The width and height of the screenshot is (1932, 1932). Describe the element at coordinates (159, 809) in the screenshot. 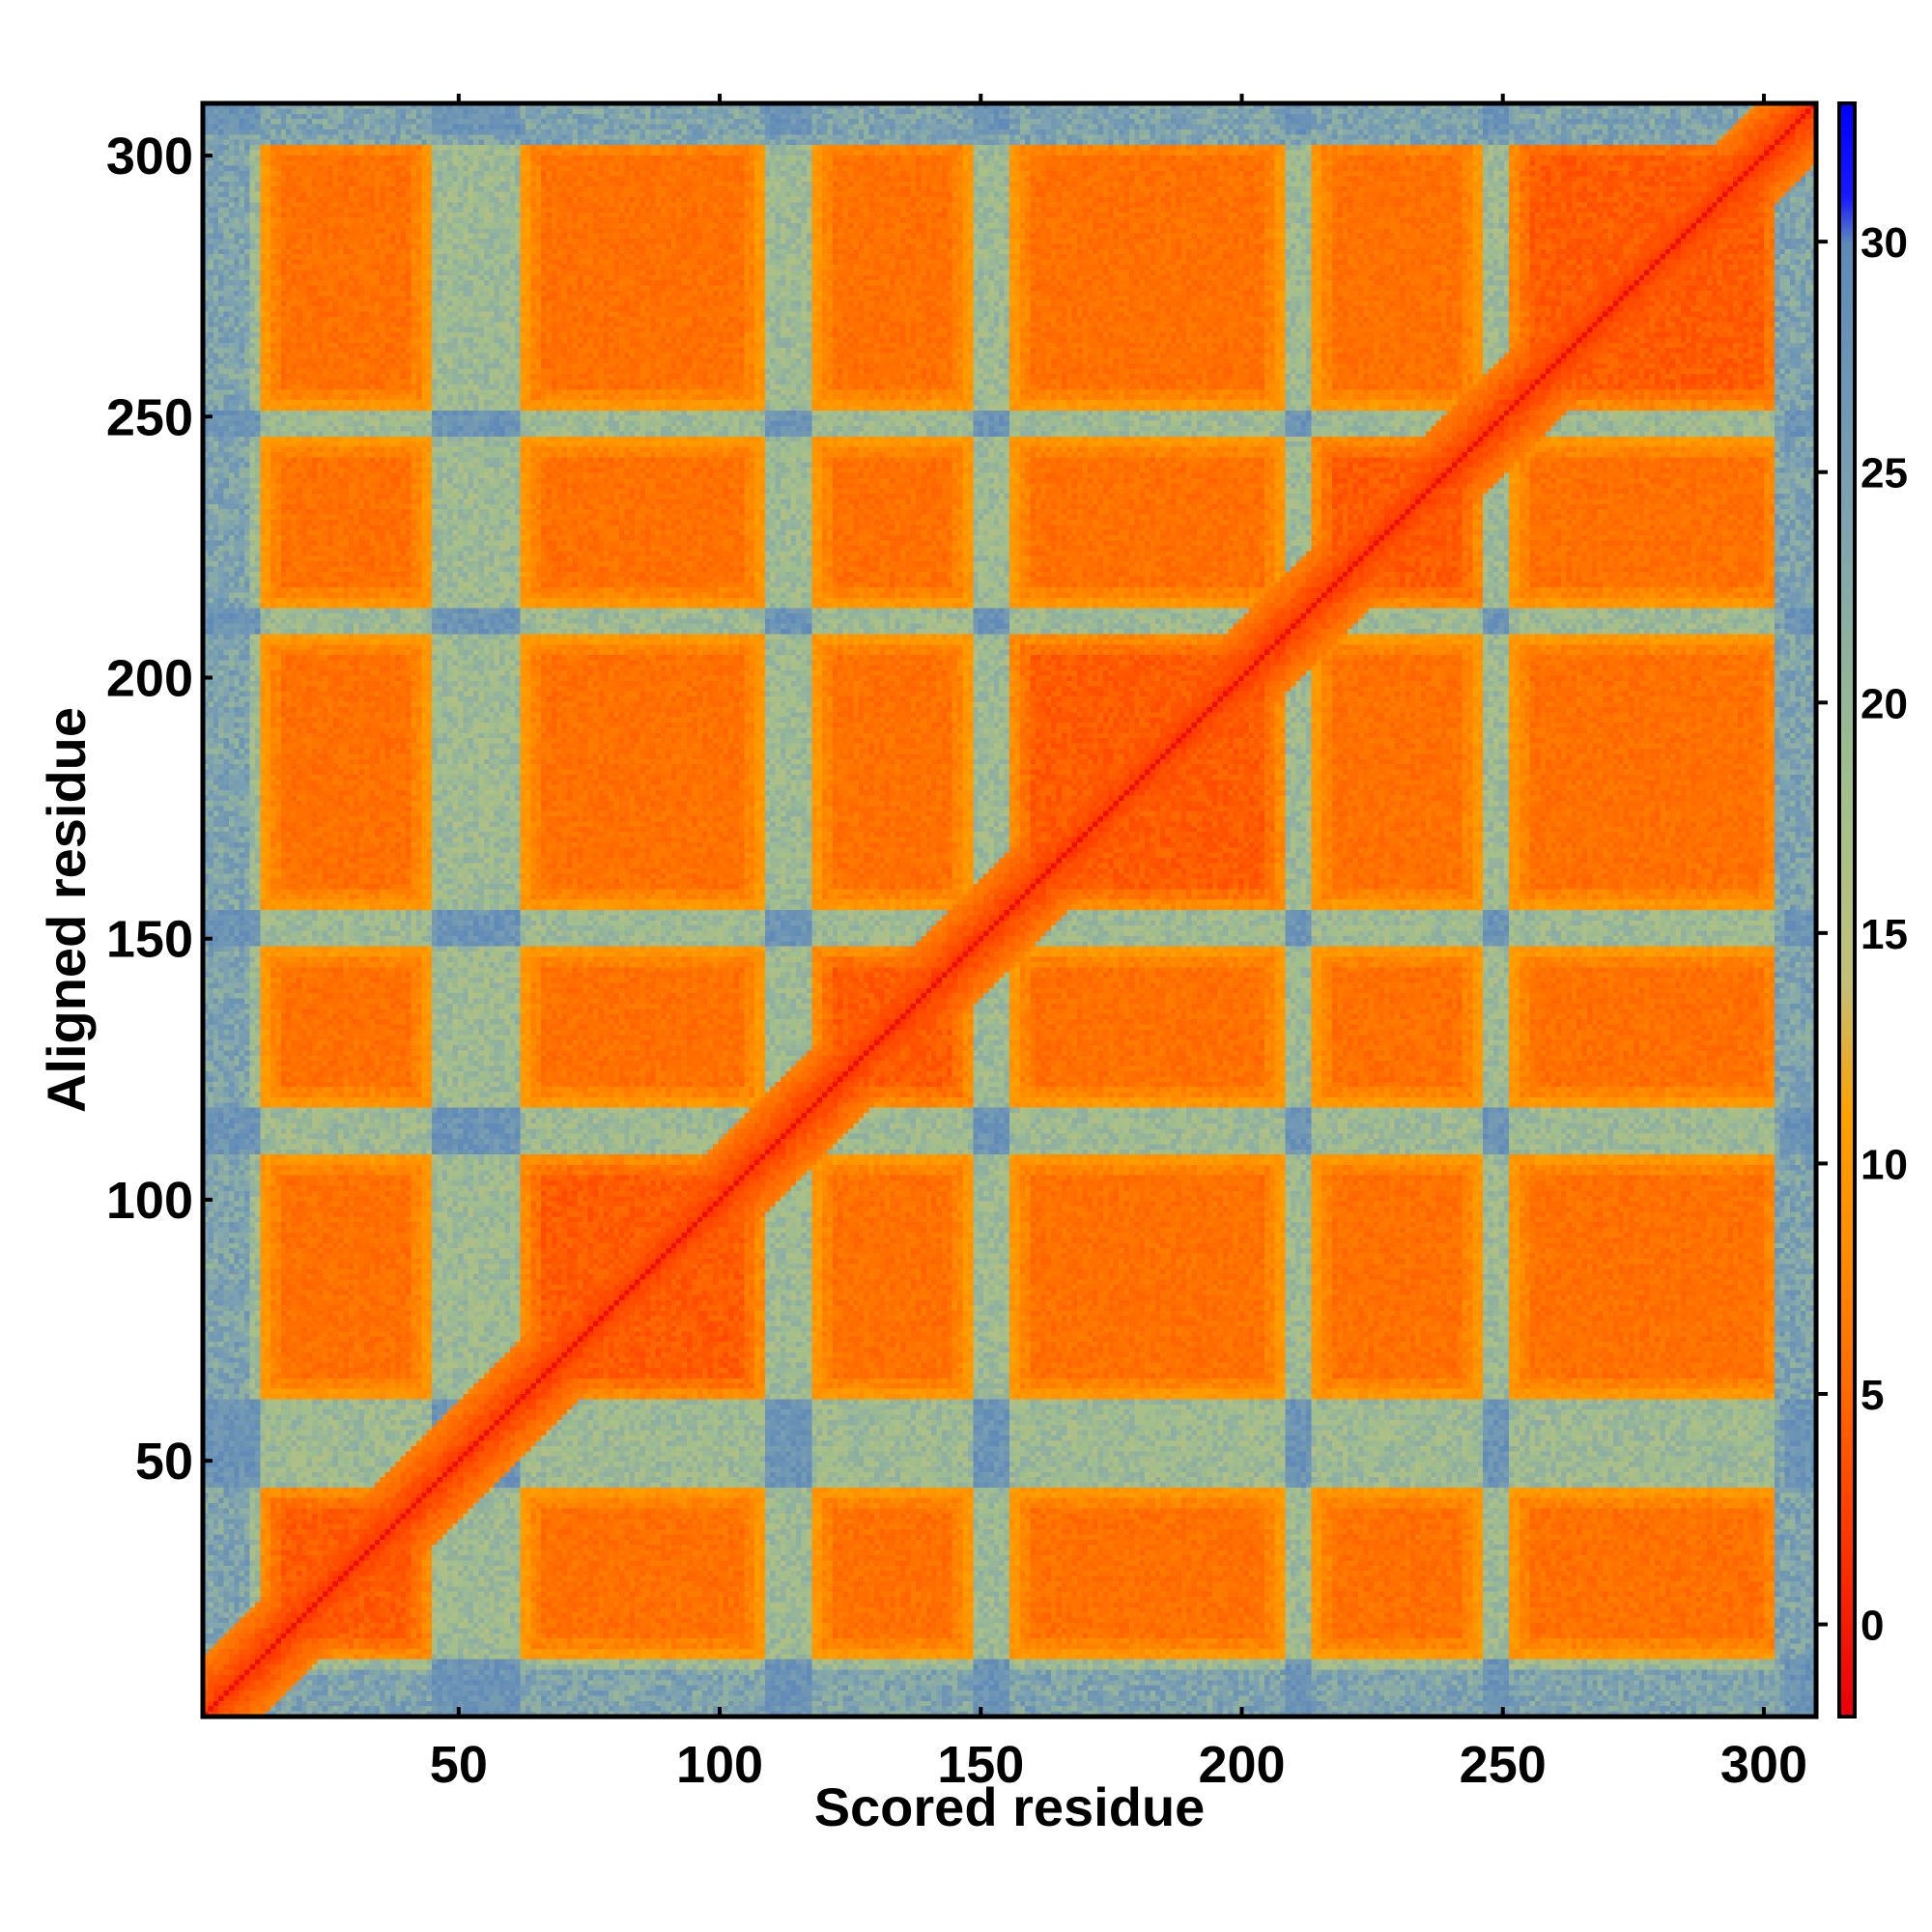

I see `y-axis-ticks: 50 100 150 200 250 300` at that location.